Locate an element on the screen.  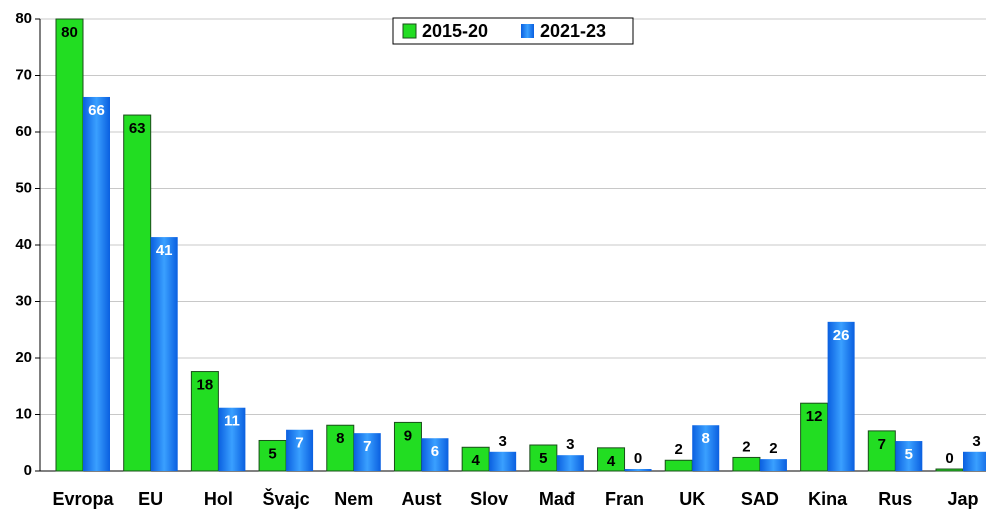
legend-label: 2015-20 is located at coordinates (455, 31).